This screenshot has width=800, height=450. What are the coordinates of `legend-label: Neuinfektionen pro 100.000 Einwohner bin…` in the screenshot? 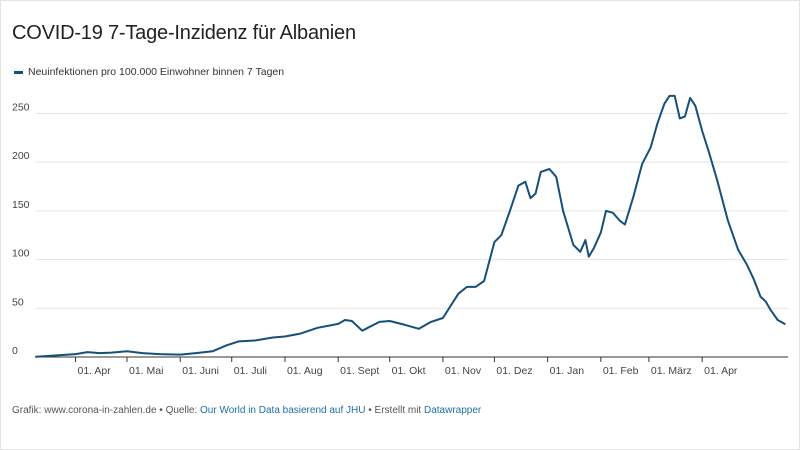 It's located at (156, 72).